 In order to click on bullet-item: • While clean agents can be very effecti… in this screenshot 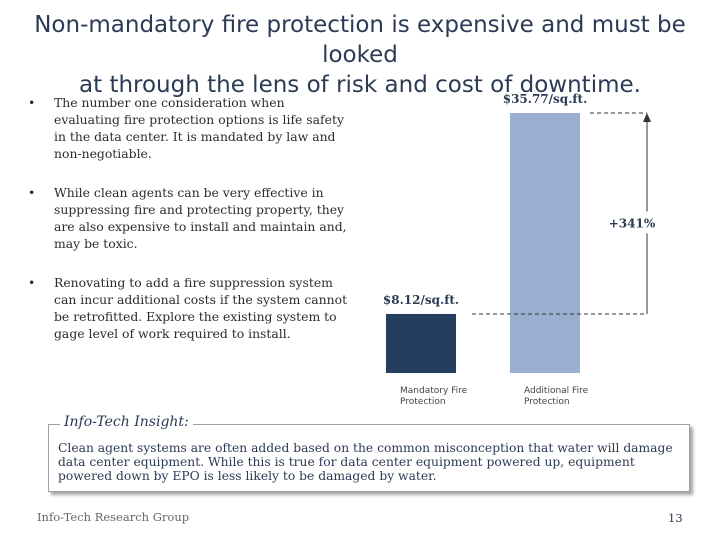, I will do `click(188, 218)`.